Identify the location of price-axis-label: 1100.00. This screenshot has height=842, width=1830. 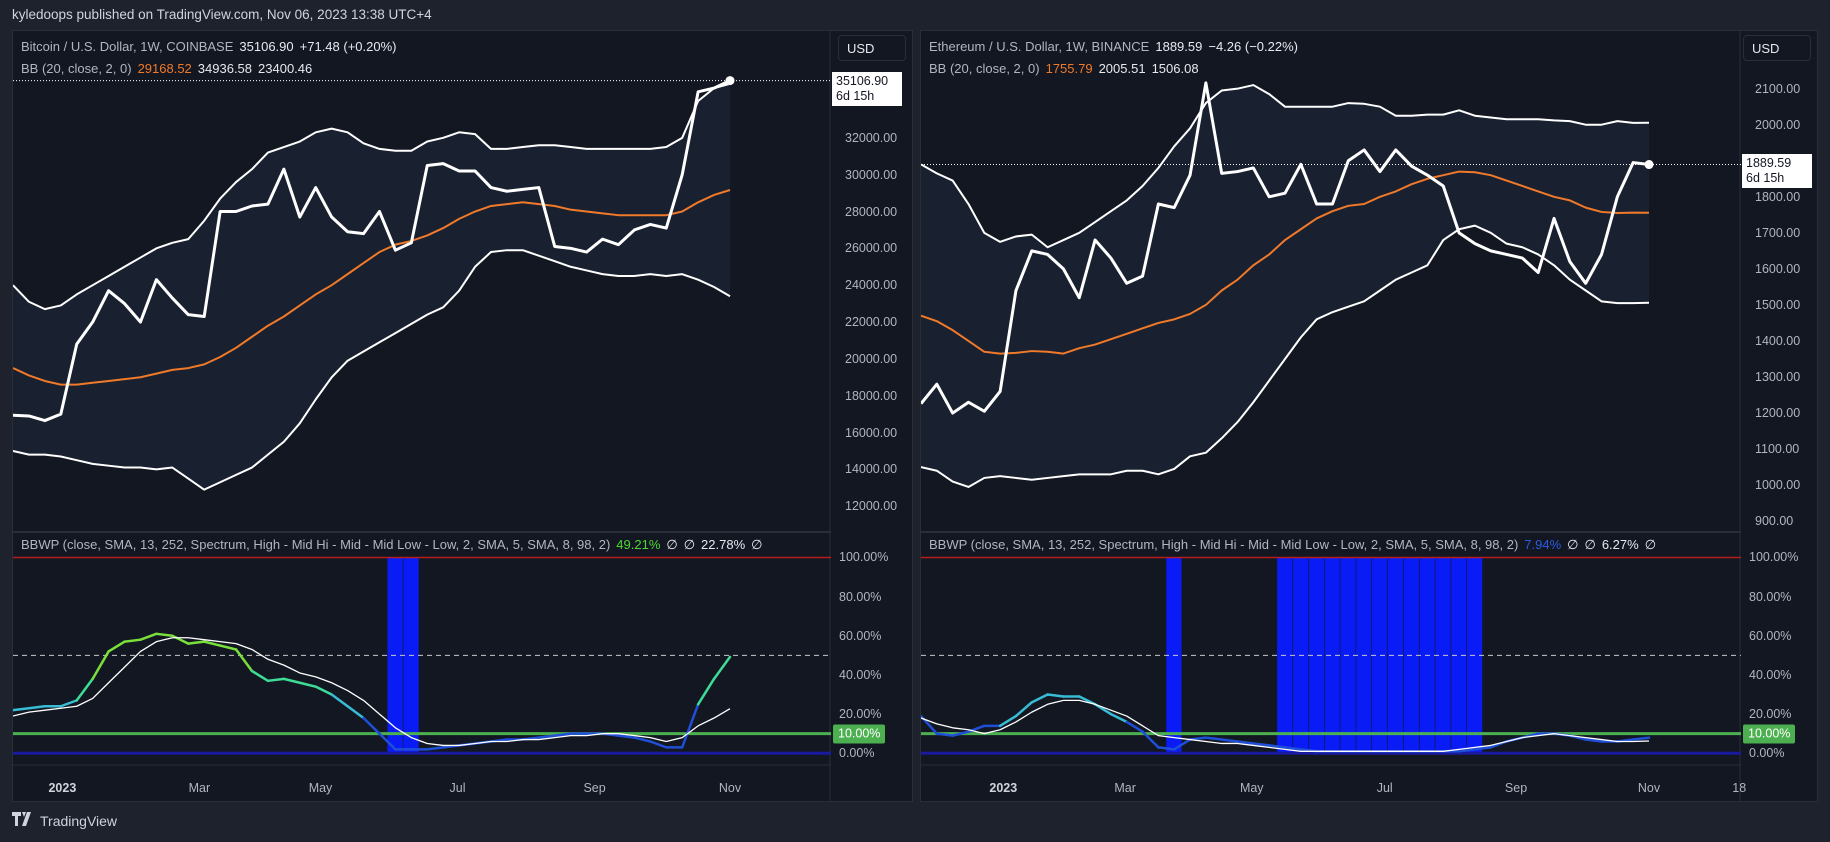
(1777, 449).